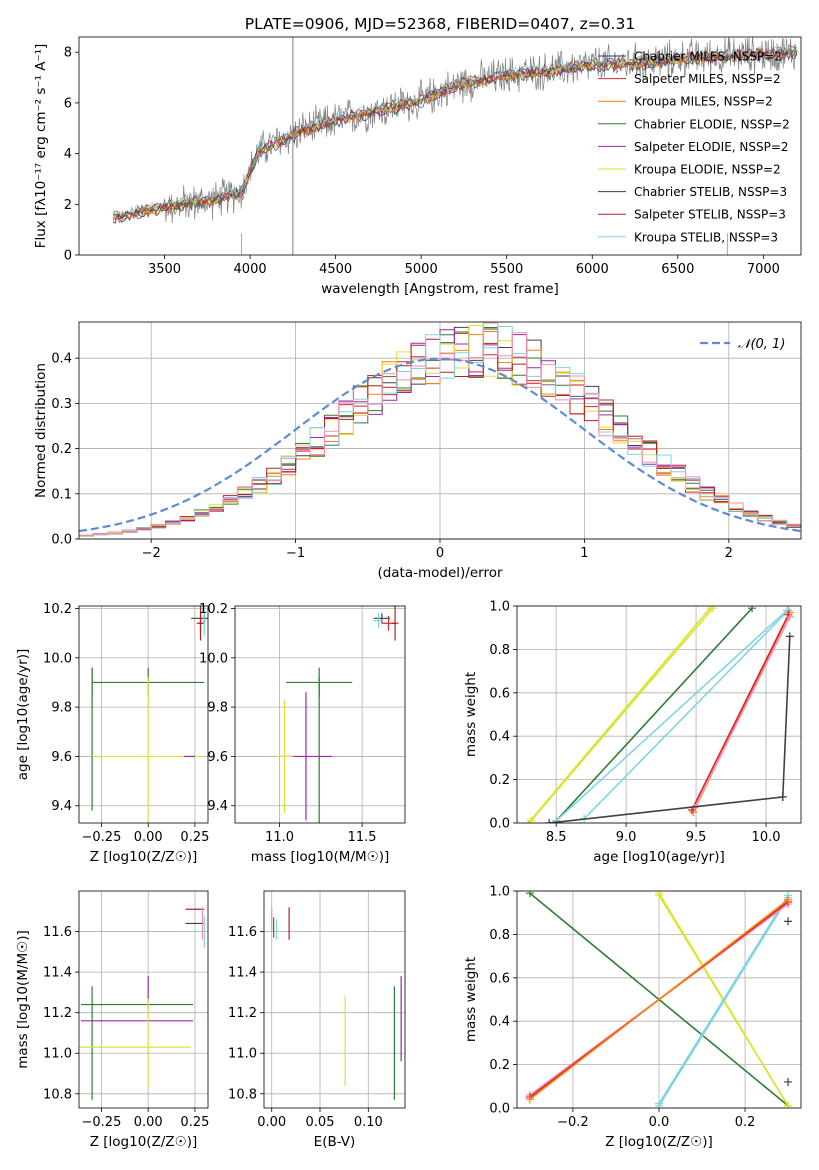  I want to click on x-tick-label: 3500, so click(164, 269).